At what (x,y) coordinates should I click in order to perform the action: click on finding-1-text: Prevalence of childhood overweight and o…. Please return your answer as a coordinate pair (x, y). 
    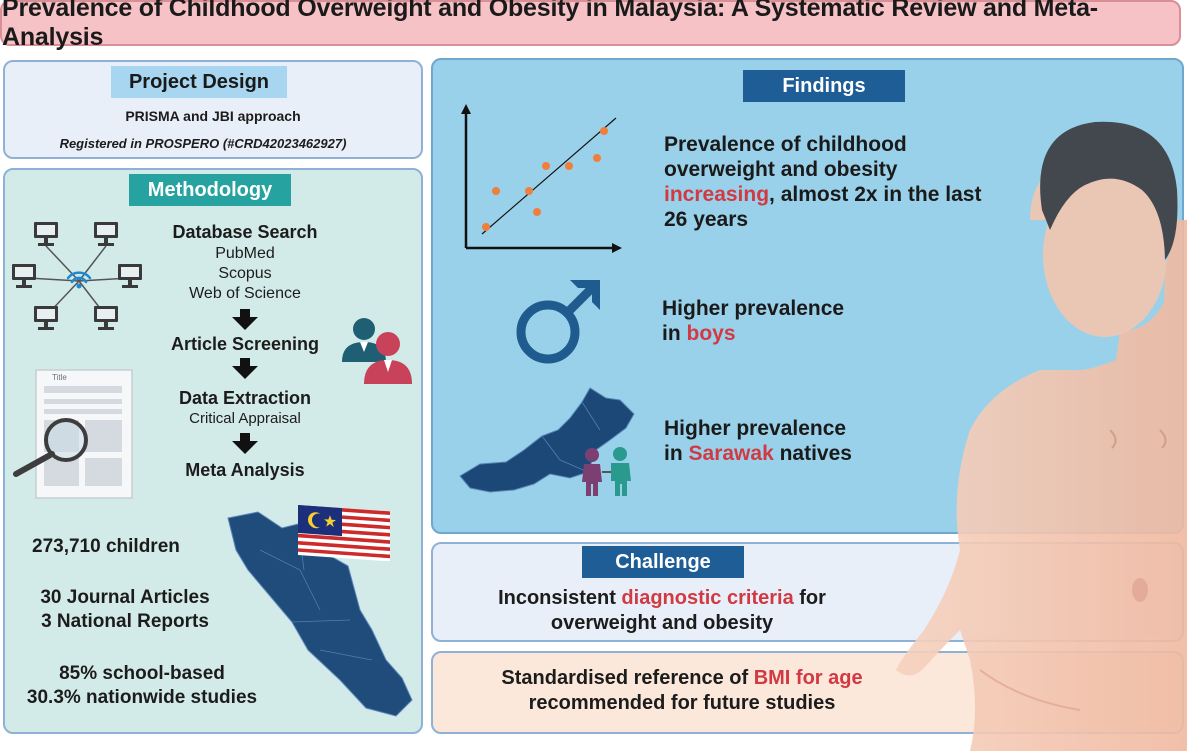
    Looking at the image, I should click on (785, 157).